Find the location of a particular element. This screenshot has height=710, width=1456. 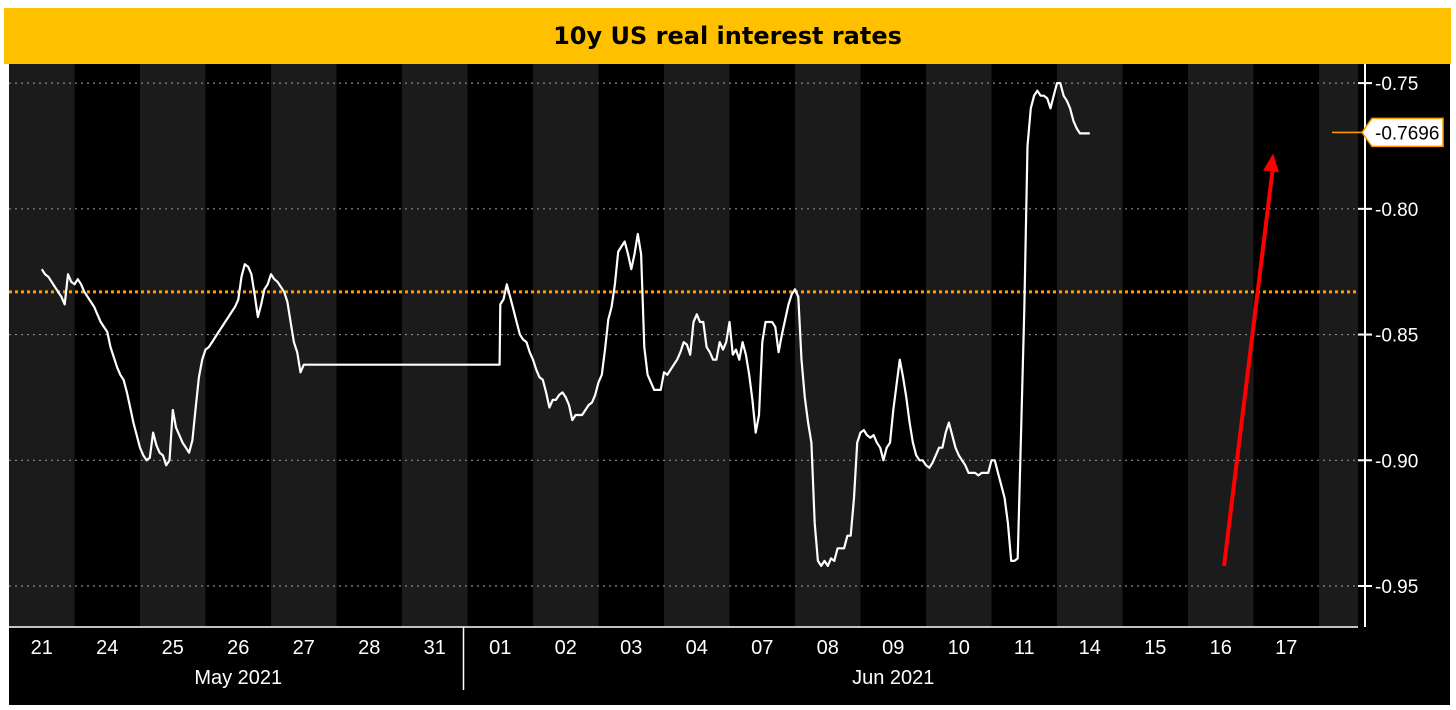

annotation-arrow-group is located at coordinates (1250, 360).